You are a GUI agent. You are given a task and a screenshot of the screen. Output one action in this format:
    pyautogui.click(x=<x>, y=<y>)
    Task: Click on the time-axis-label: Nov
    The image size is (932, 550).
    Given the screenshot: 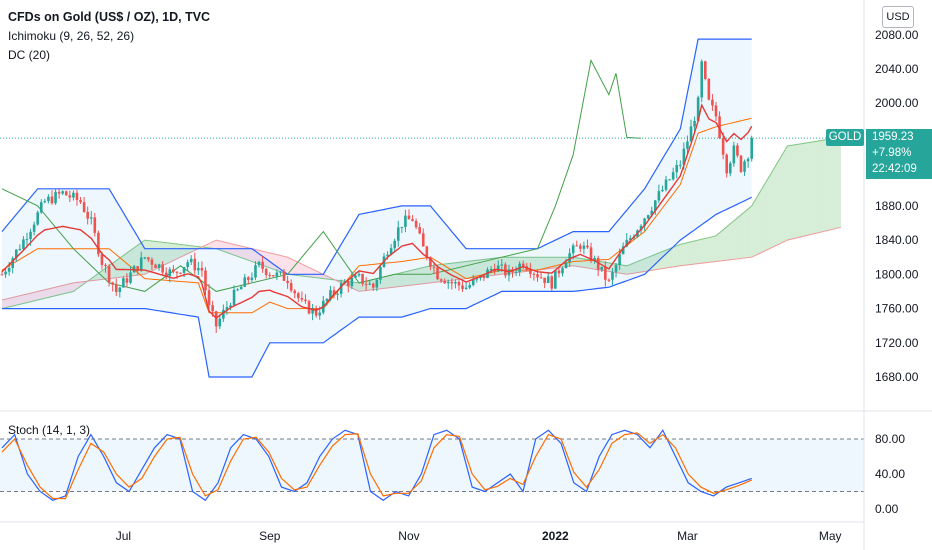 What is the action you would take?
    pyautogui.click(x=408, y=536)
    